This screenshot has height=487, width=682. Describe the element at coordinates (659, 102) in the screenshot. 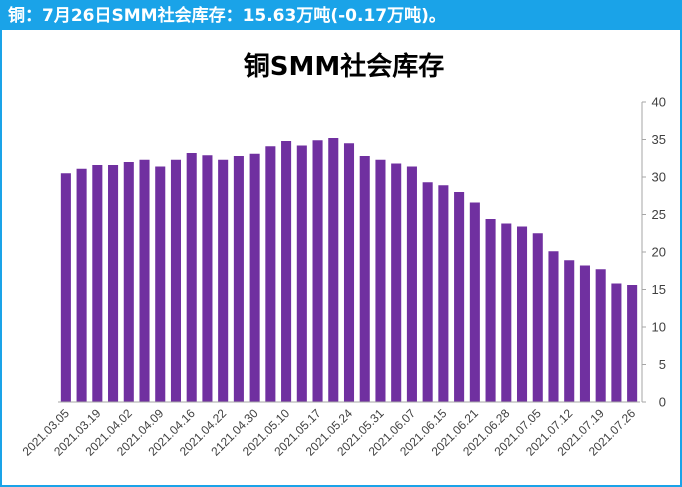

I see `y-tick-label: 40` at that location.